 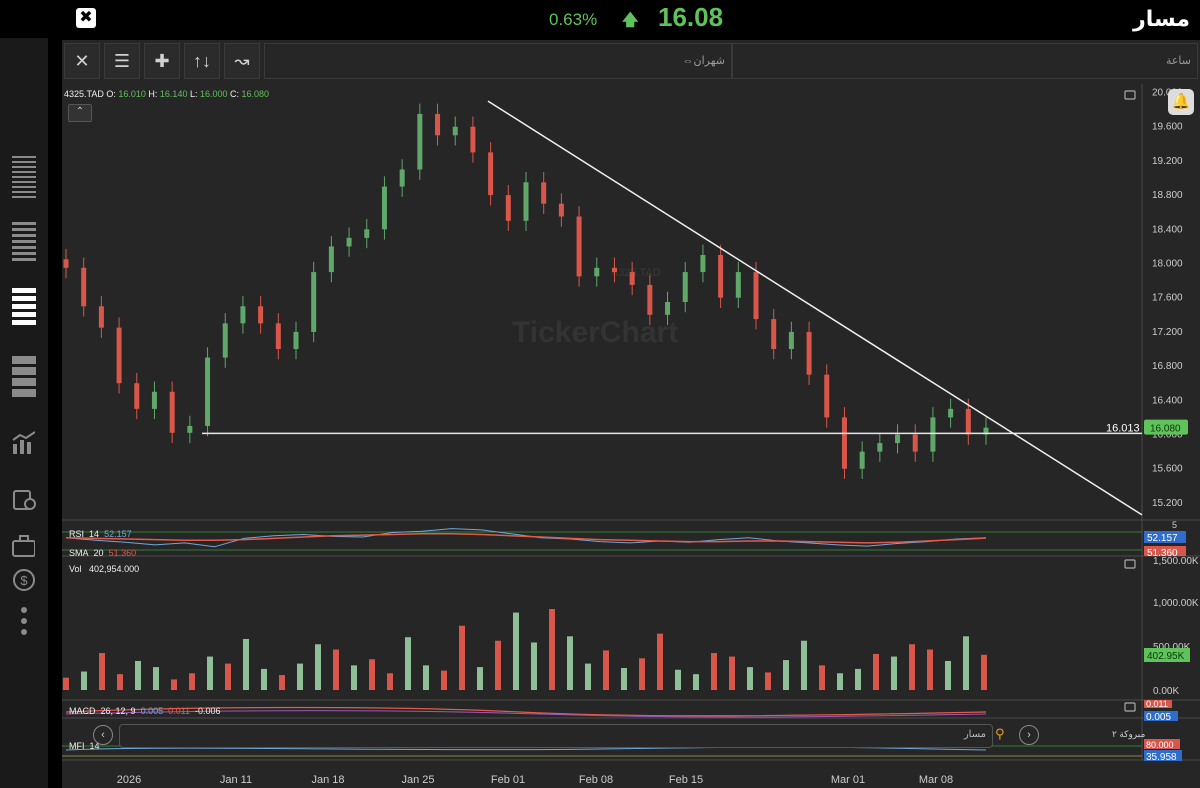 I want to click on layout-4-rows-icon, so click(x=24, y=308).